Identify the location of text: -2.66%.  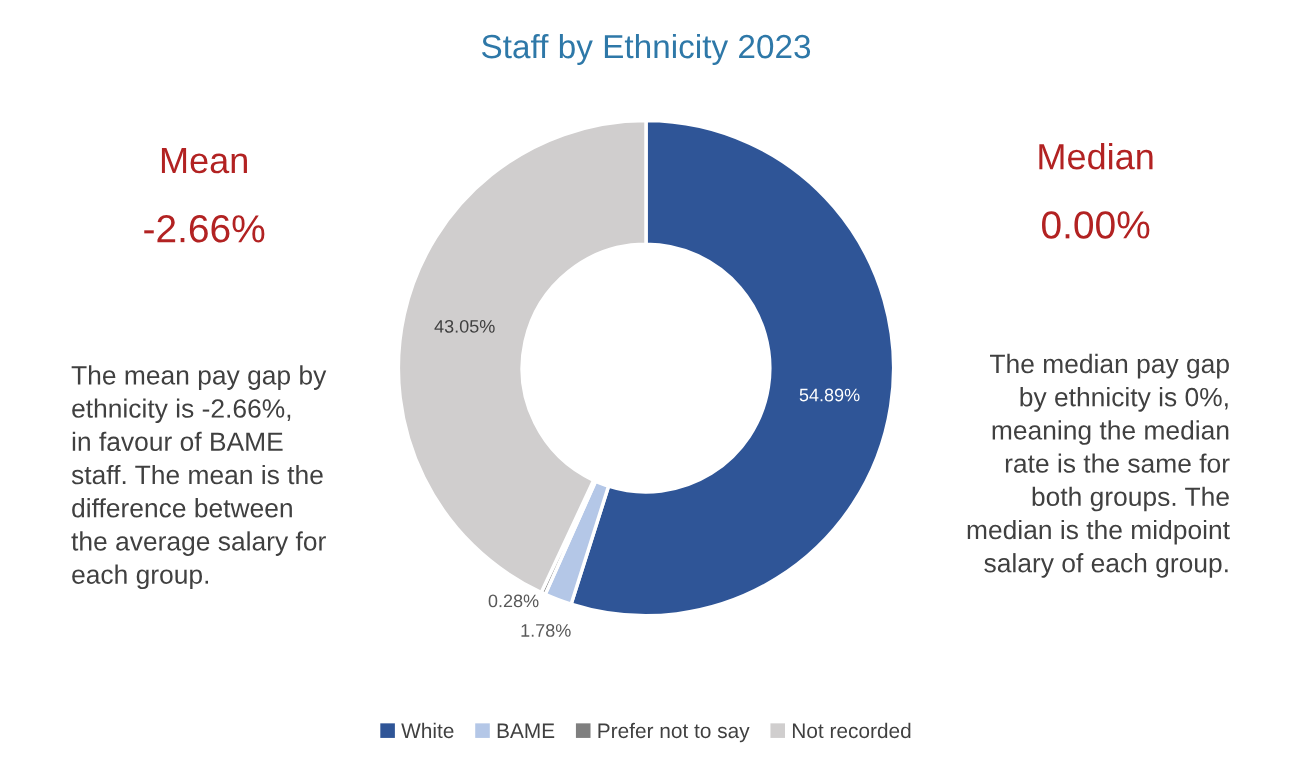
(204, 229).